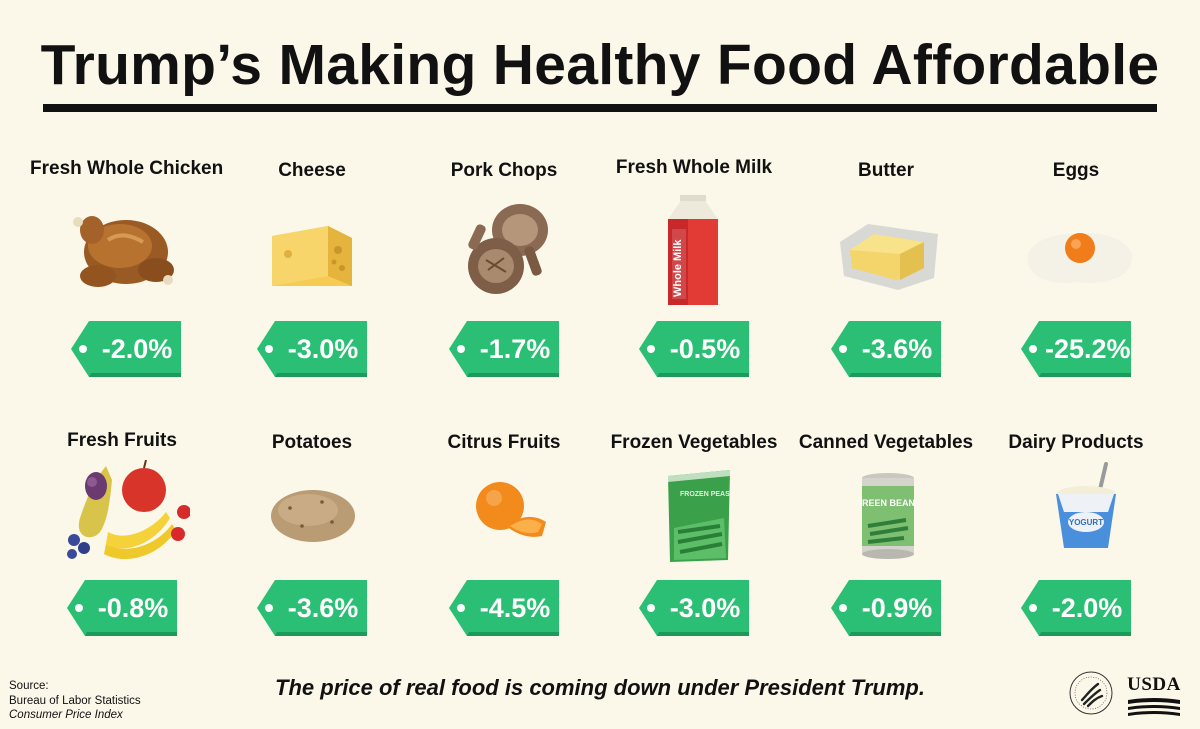 This screenshot has width=1200, height=729. I want to click on item-name: Fresh Whole Milk, so click(694, 167).